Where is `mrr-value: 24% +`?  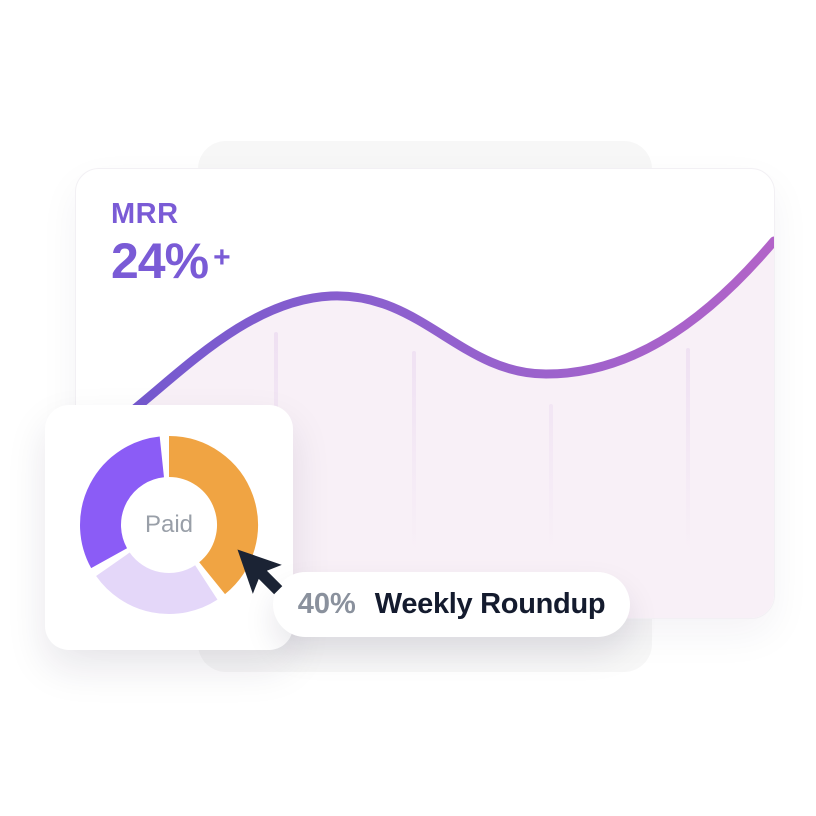
mrr-value: 24% + is located at coordinates (171, 261).